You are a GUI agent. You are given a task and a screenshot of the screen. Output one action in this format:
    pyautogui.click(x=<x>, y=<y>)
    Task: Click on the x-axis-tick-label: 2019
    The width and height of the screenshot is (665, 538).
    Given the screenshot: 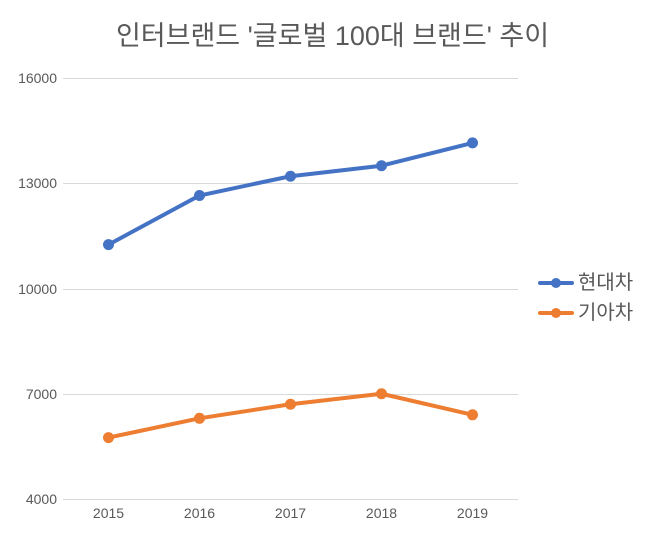 What is the action you would take?
    pyautogui.click(x=472, y=513)
    